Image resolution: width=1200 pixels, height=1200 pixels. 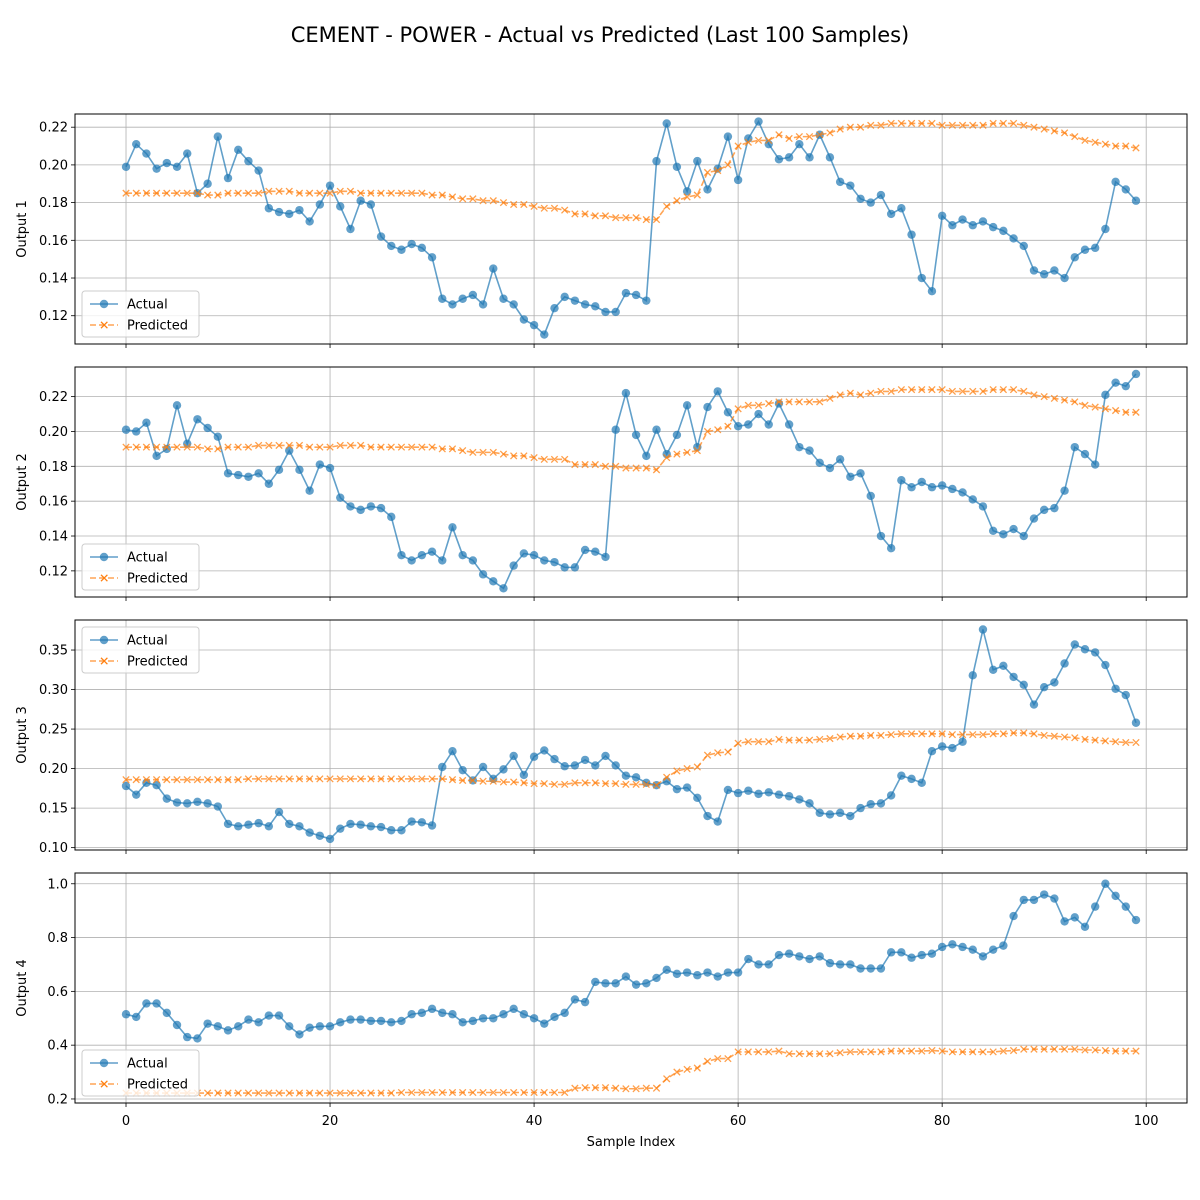 I want to click on legend-actual-label: Actual, so click(x=147, y=1064).